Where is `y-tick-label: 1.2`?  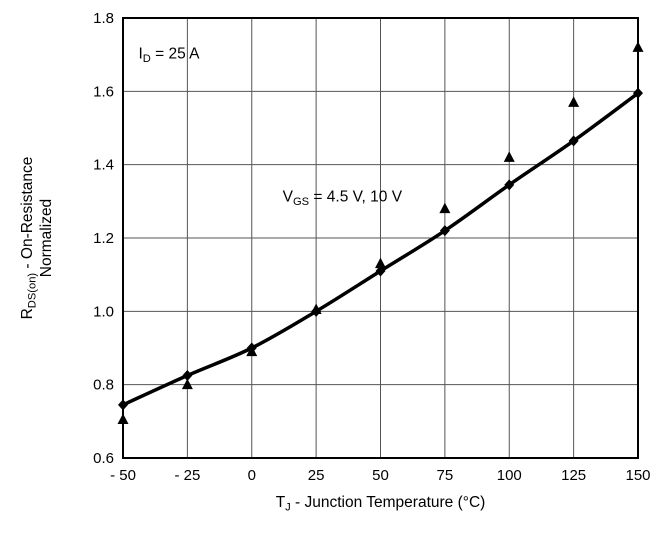 y-tick-label: 1.2 is located at coordinates (103, 238).